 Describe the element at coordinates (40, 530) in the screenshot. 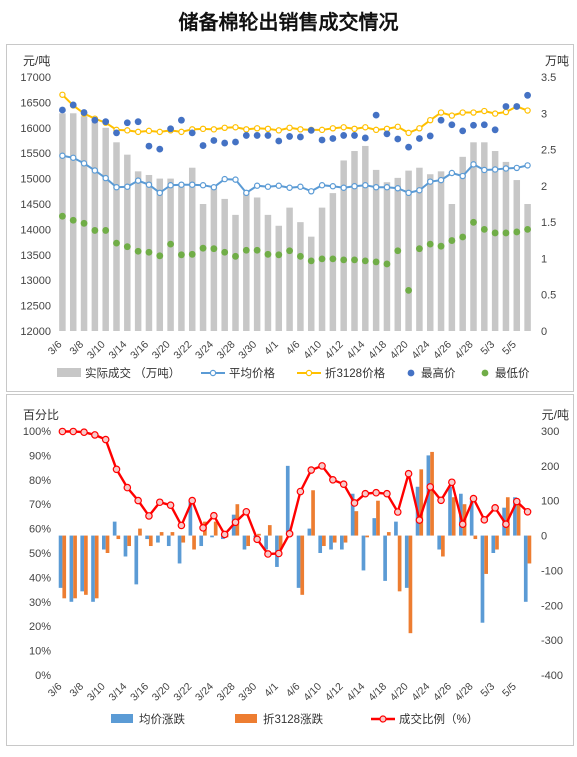

I see `y-left-tick-label: 60%` at that location.